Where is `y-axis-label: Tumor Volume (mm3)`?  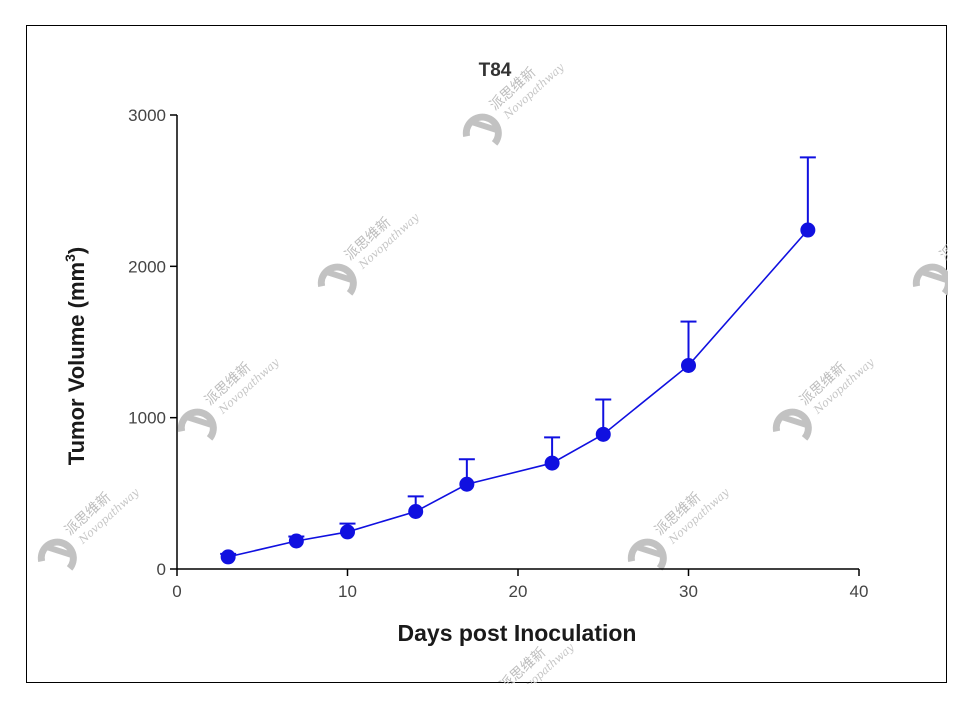
y-axis-label: Tumor Volume (mm3) is located at coordinates (75, 356).